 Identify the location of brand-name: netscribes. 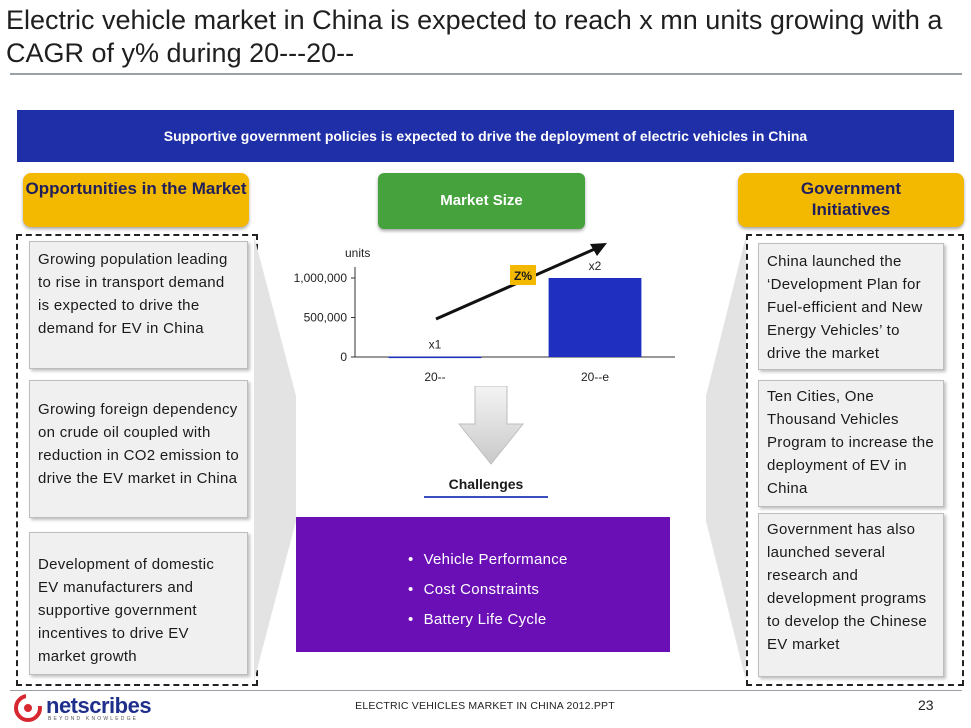
(99, 705).